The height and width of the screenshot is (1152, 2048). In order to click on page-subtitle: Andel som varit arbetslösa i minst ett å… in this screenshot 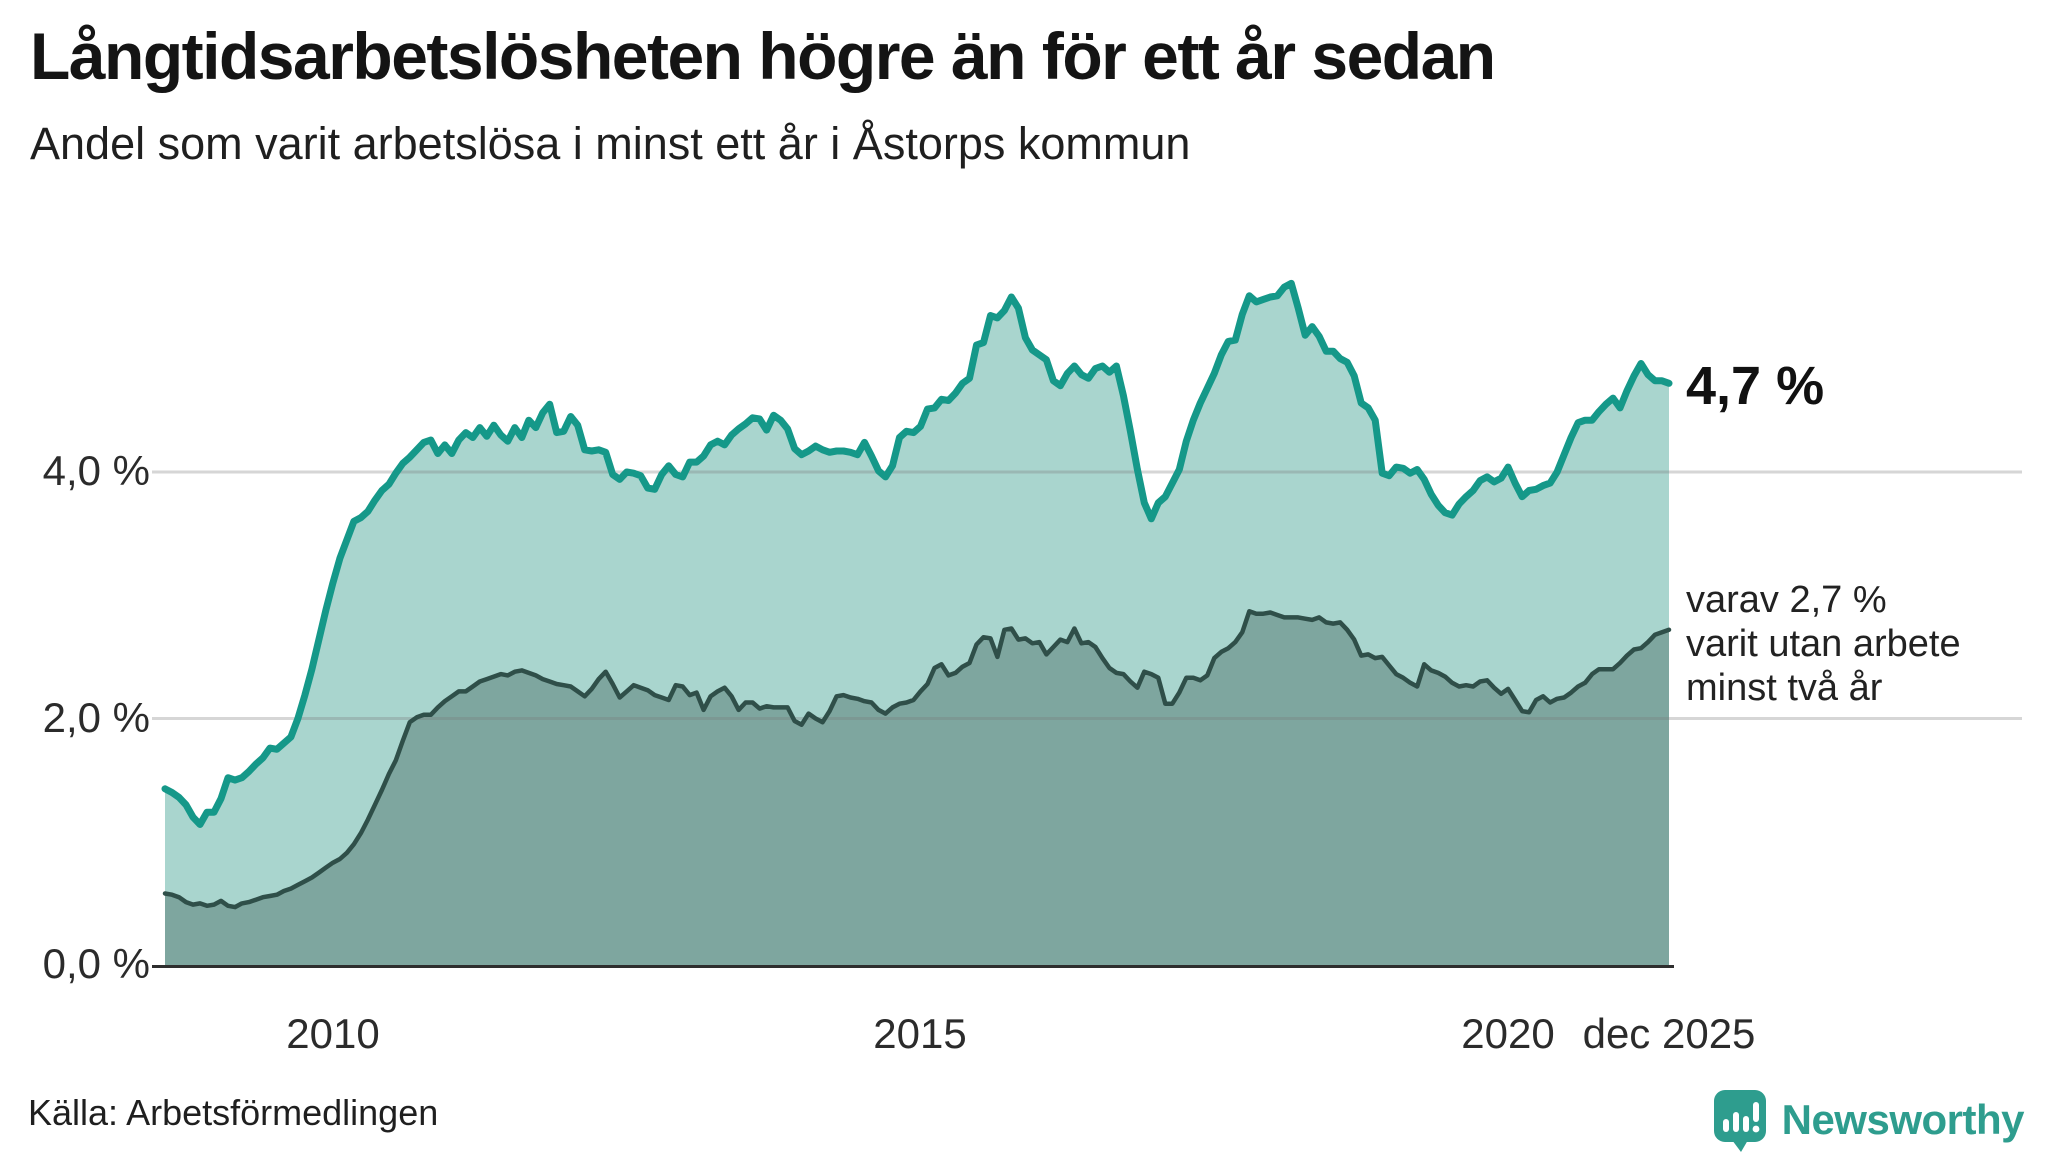, I will do `click(610, 143)`.